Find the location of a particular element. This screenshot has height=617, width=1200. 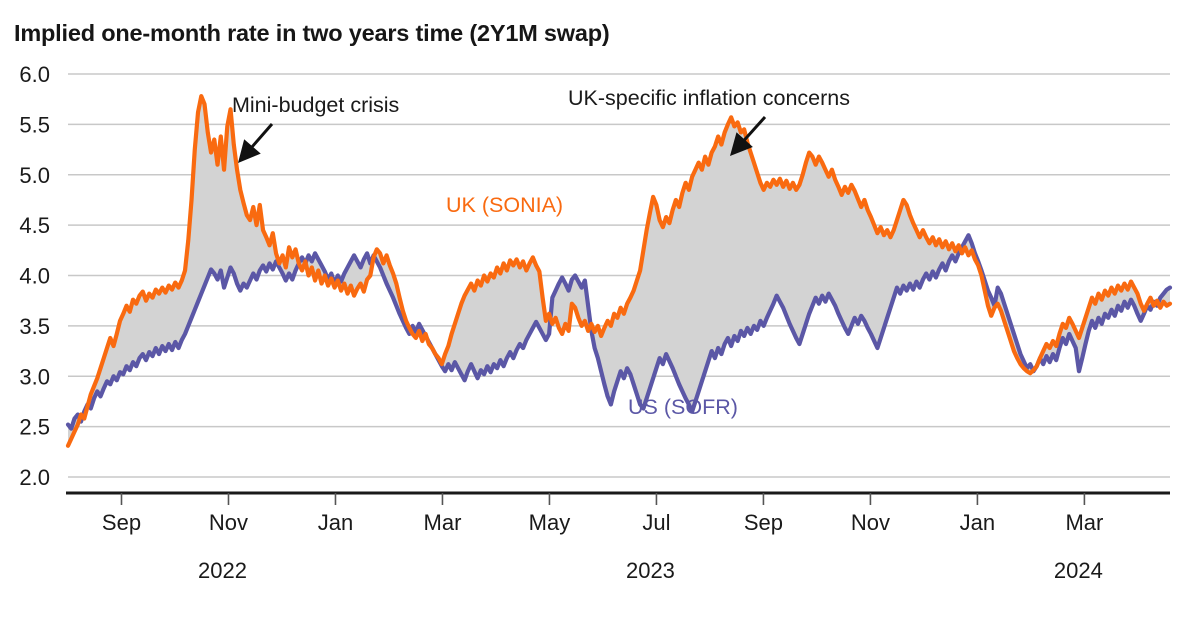

y-tick-label: 3.5 is located at coordinates (34, 326).